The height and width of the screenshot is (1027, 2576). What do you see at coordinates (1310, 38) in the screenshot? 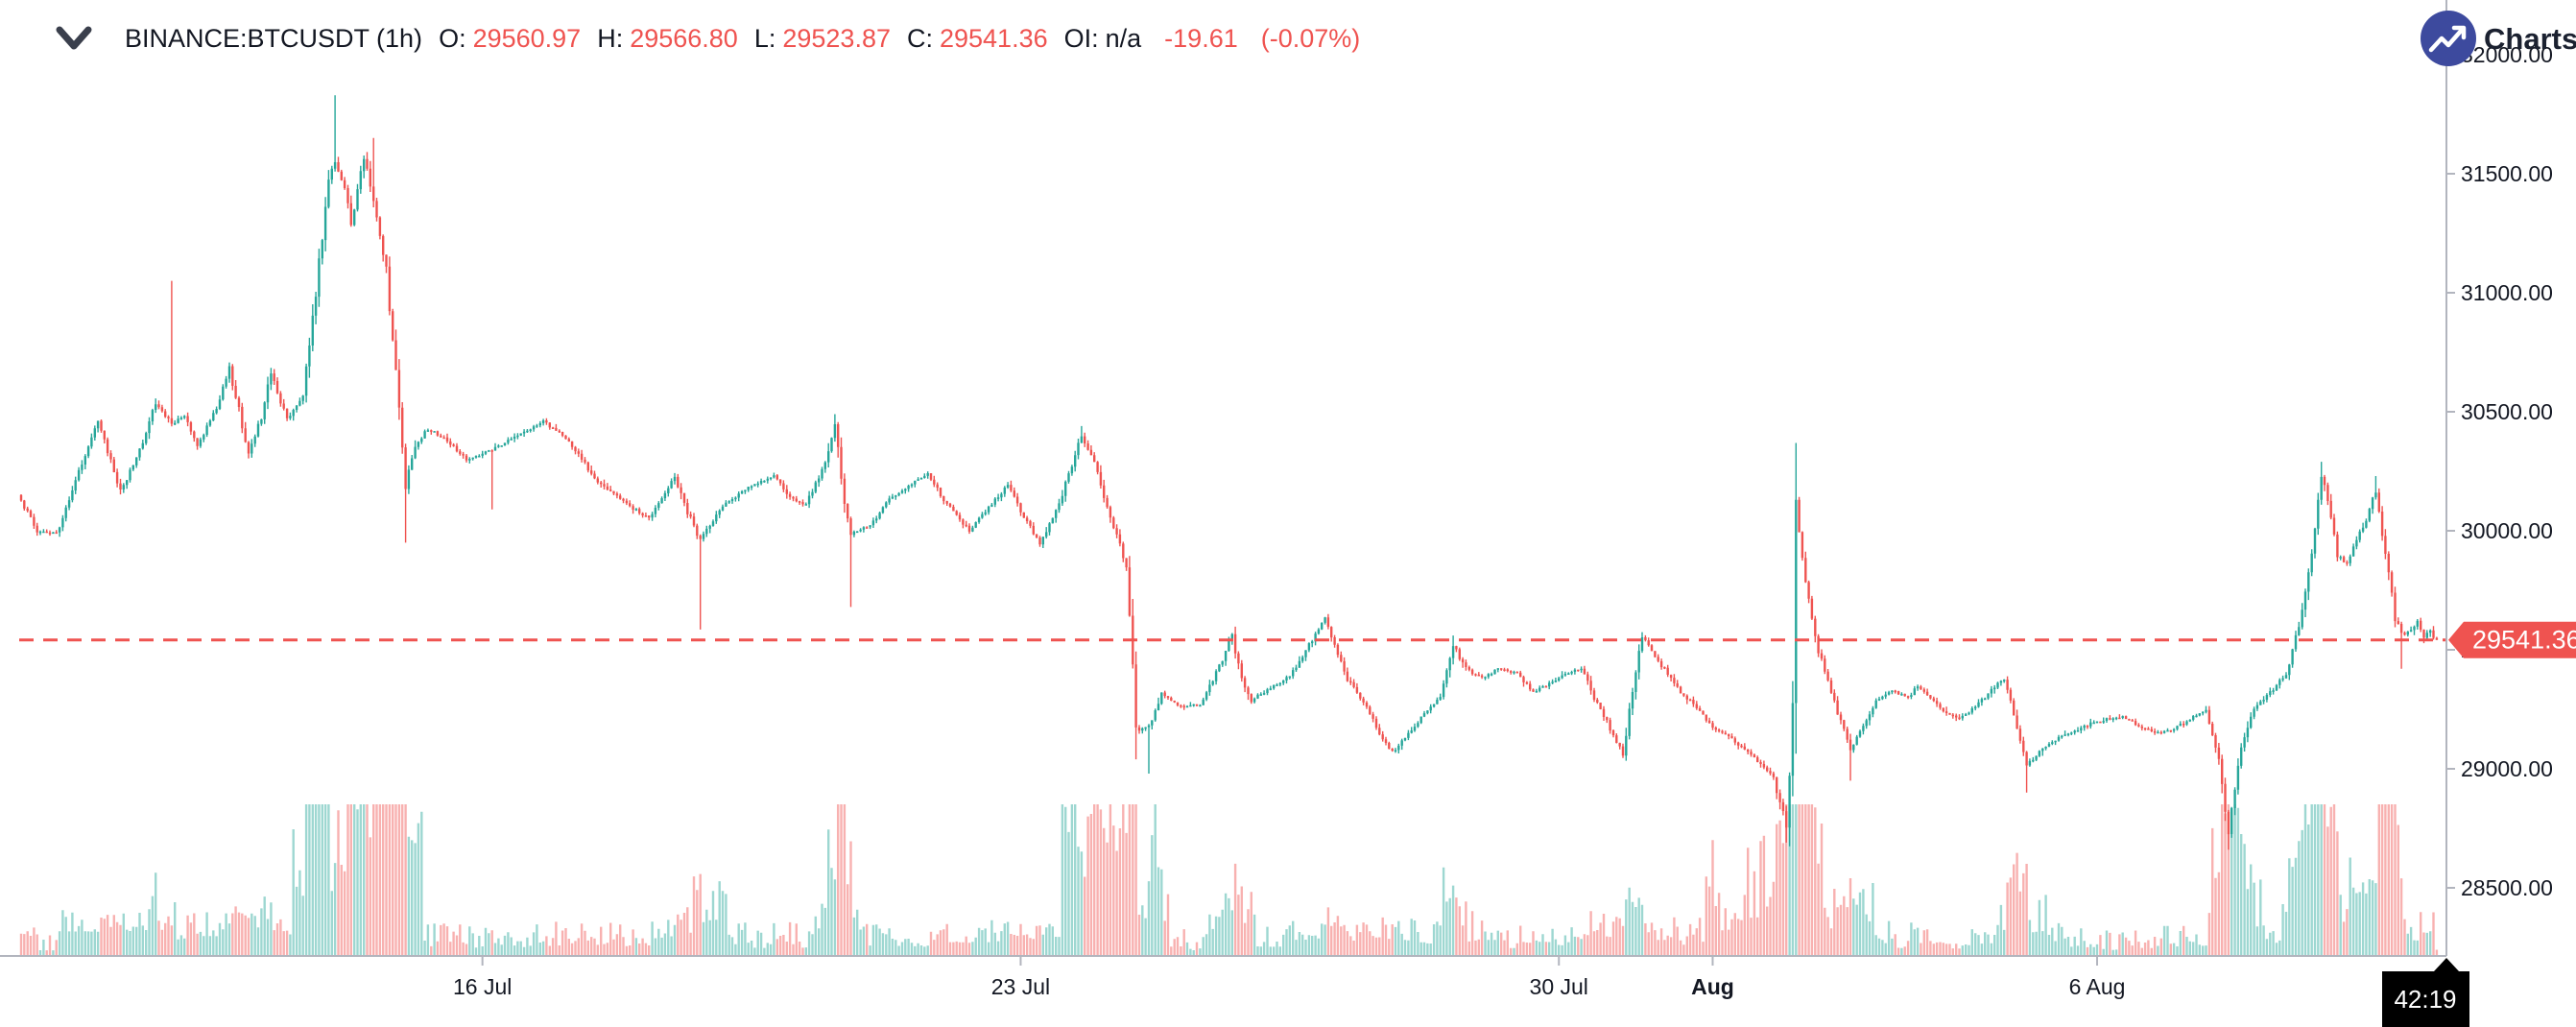
I see `change-percent: (-0.07%)` at bounding box center [1310, 38].